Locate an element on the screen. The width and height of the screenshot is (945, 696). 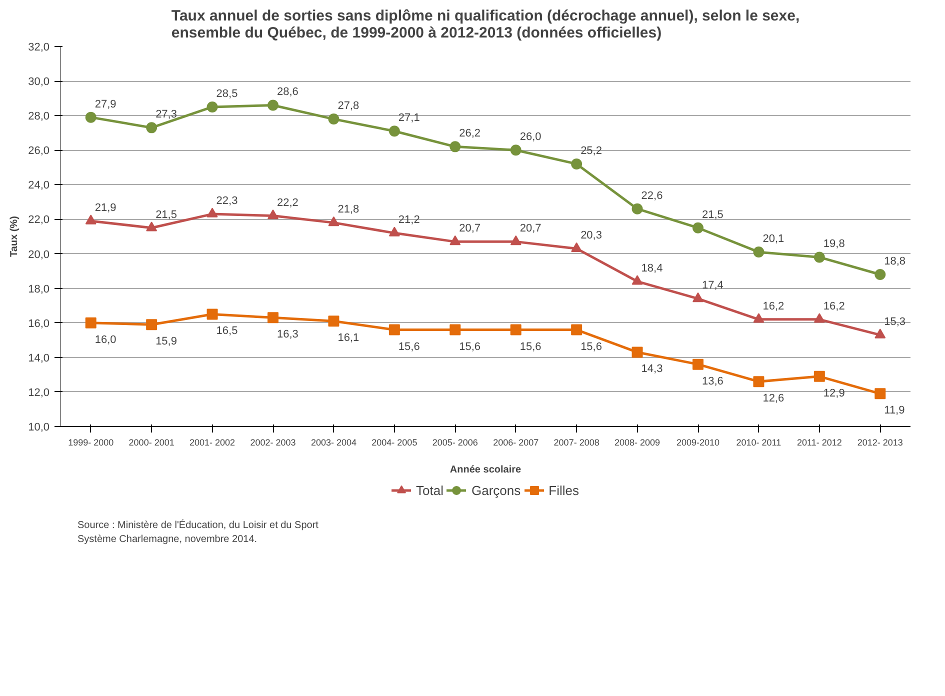
data-label: 21,2 is located at coordinates (409, 220).